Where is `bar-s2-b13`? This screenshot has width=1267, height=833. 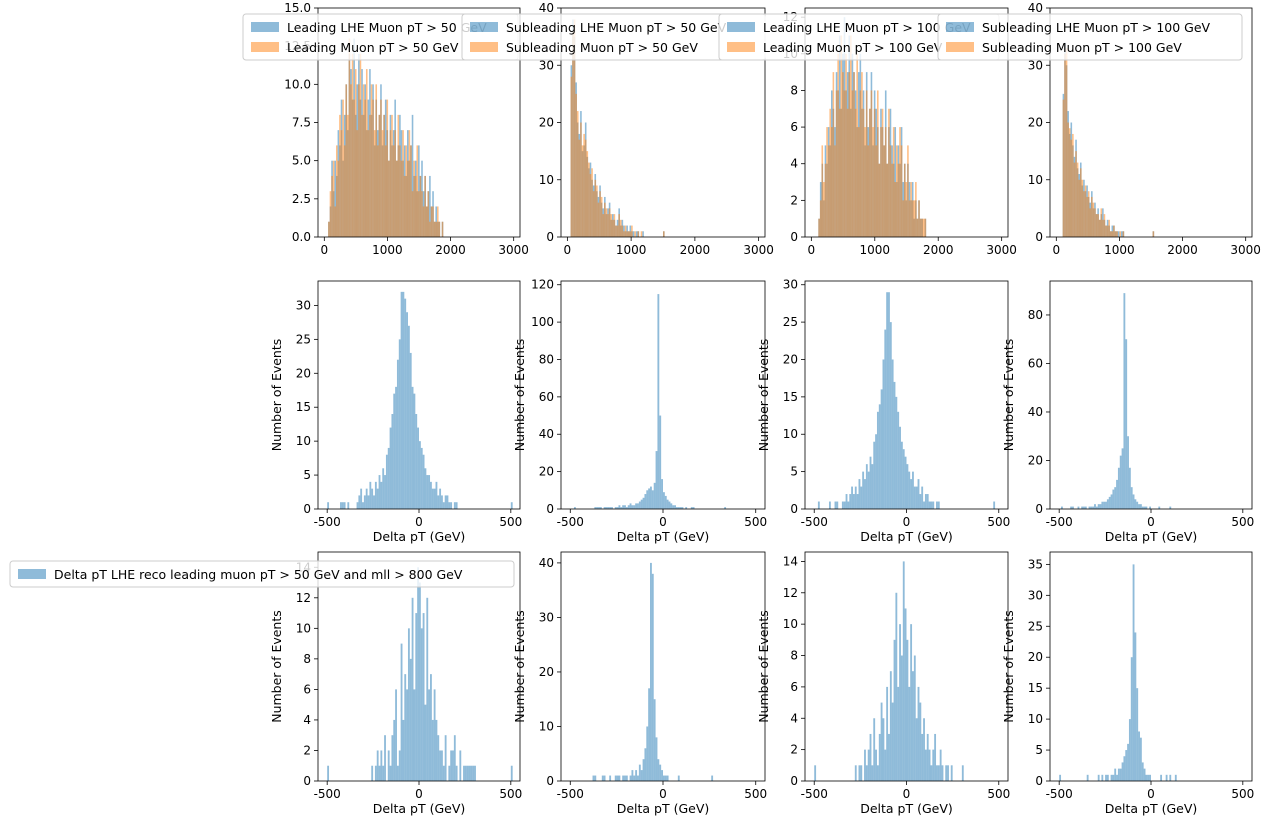
bar-s2-b13 is located at coordinates (348, 175).